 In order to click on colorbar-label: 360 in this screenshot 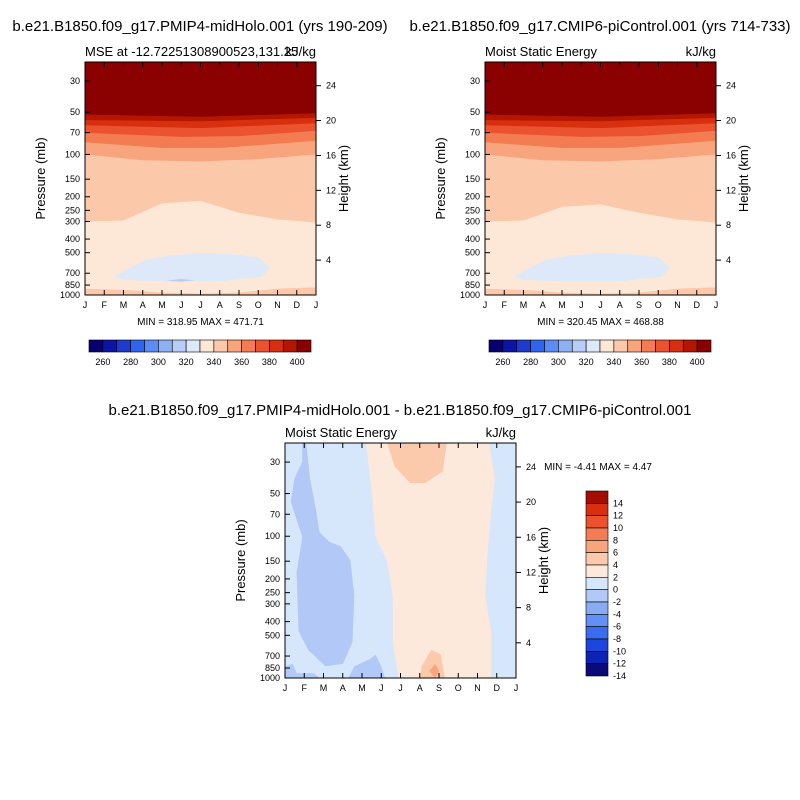, I will do `click(241, 362)`.